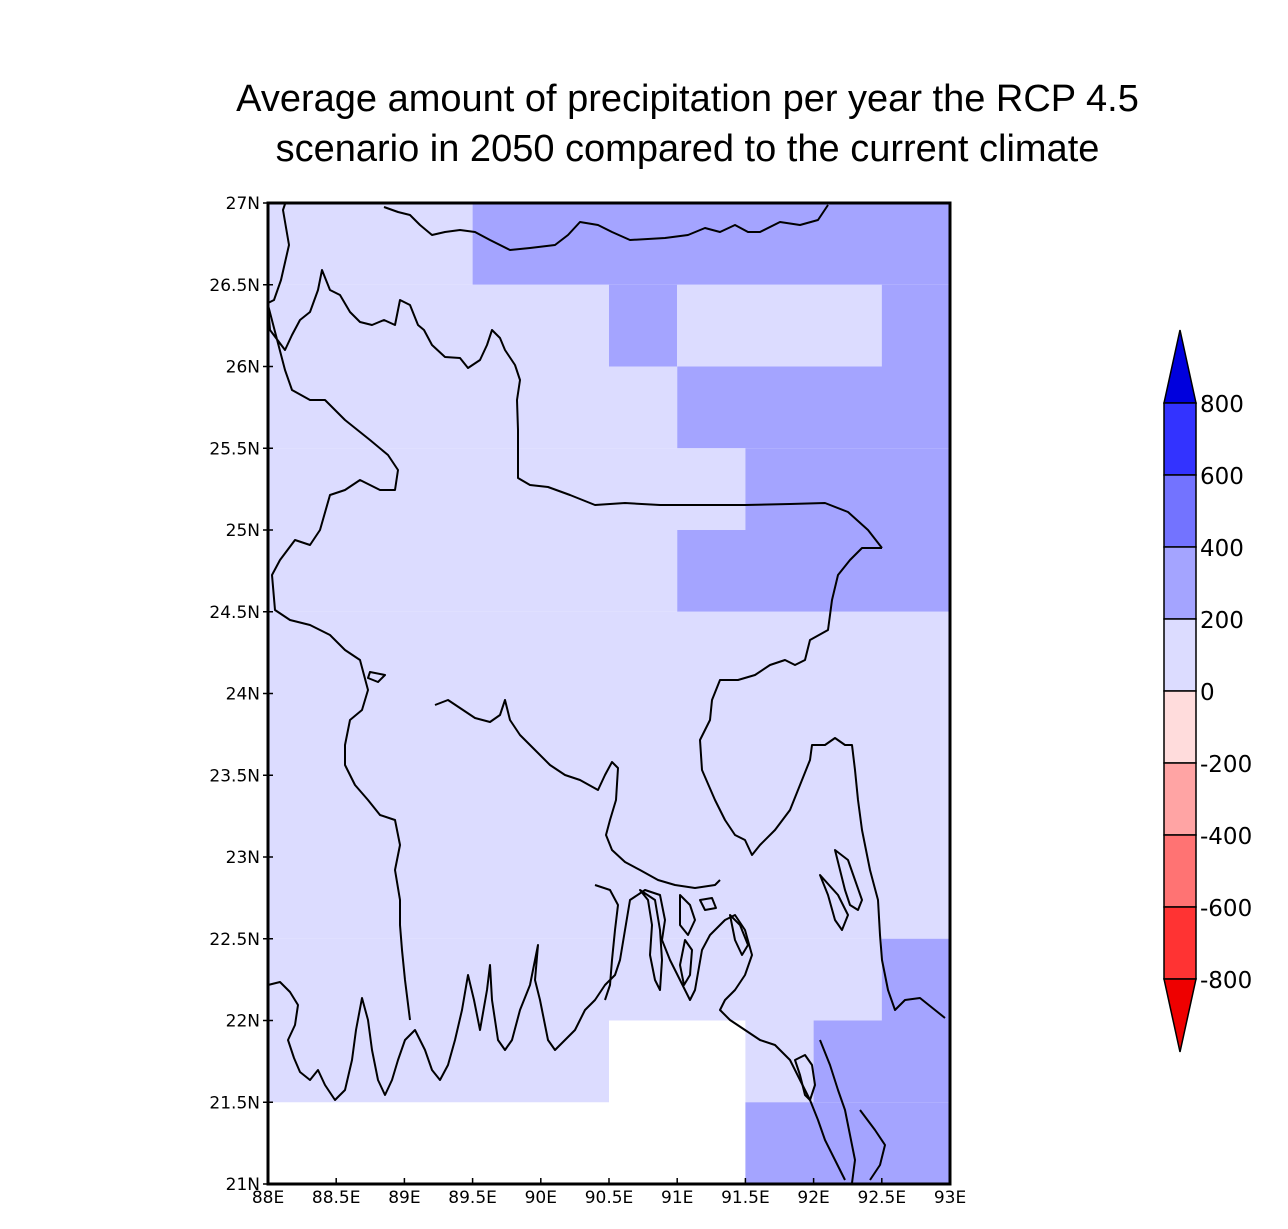  What do you see at coordinates (1226, 765) in the screenshot?
I see `colorbar-tick-label: -200` at bounding box center [1226, 765].